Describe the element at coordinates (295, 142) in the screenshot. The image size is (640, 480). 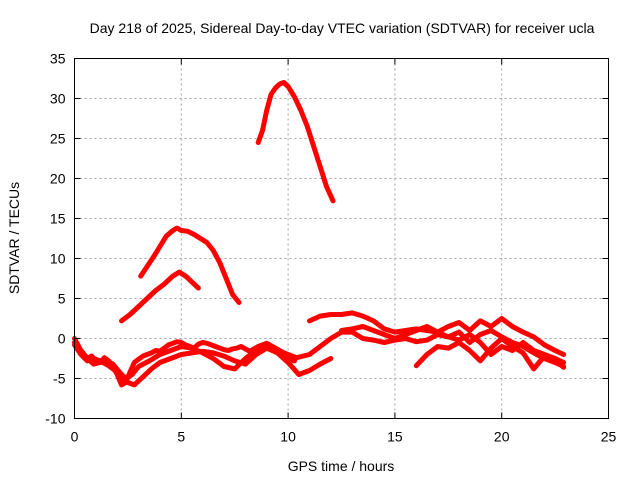
I see `series-midday-peak` at that location.